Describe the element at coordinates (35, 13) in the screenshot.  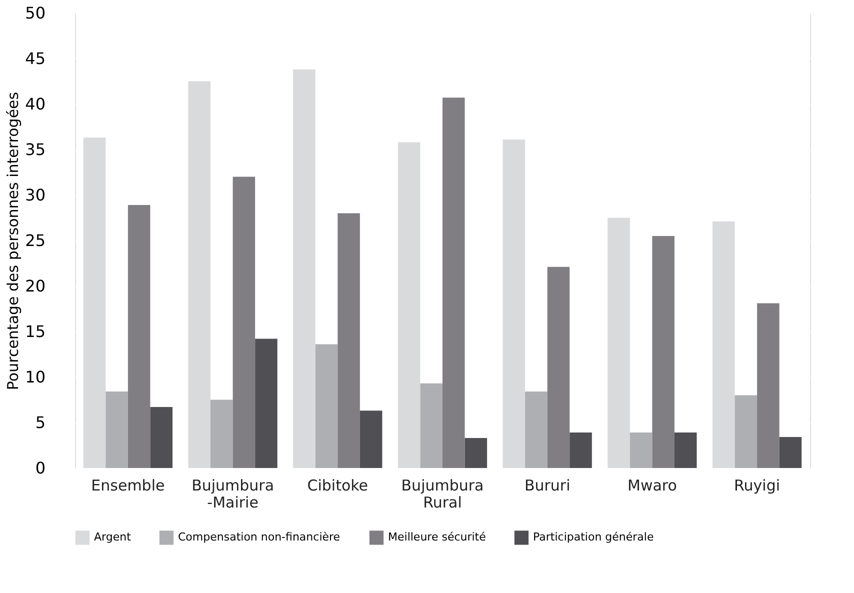
I see `y-tick-label: 50` at that location.